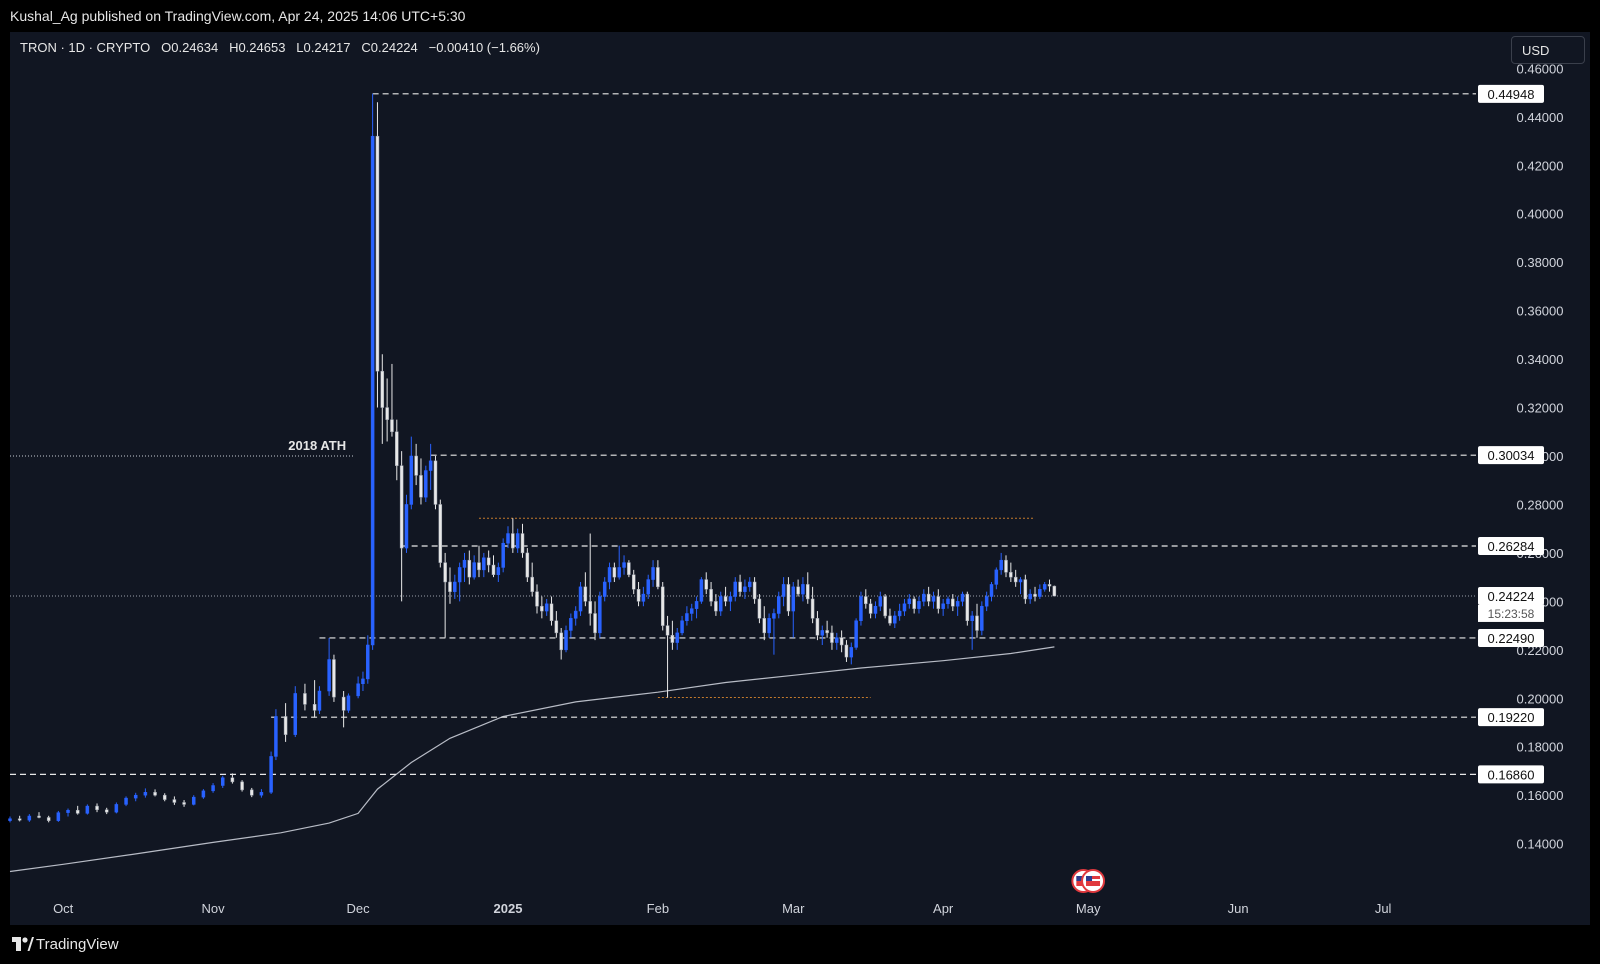 Image resolution: width=1600 pixels, height=964 pixels. I want to click on tradingview-logo-icon, so click(23, 944).